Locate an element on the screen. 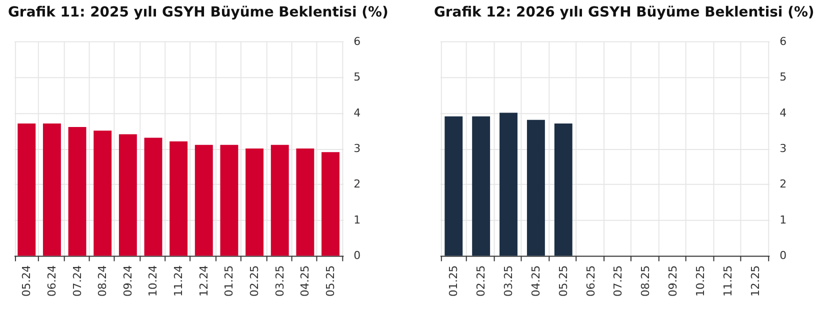 The image size is (820, 327). x-tick-label: 12.25 is located at coordinates (755, 281).